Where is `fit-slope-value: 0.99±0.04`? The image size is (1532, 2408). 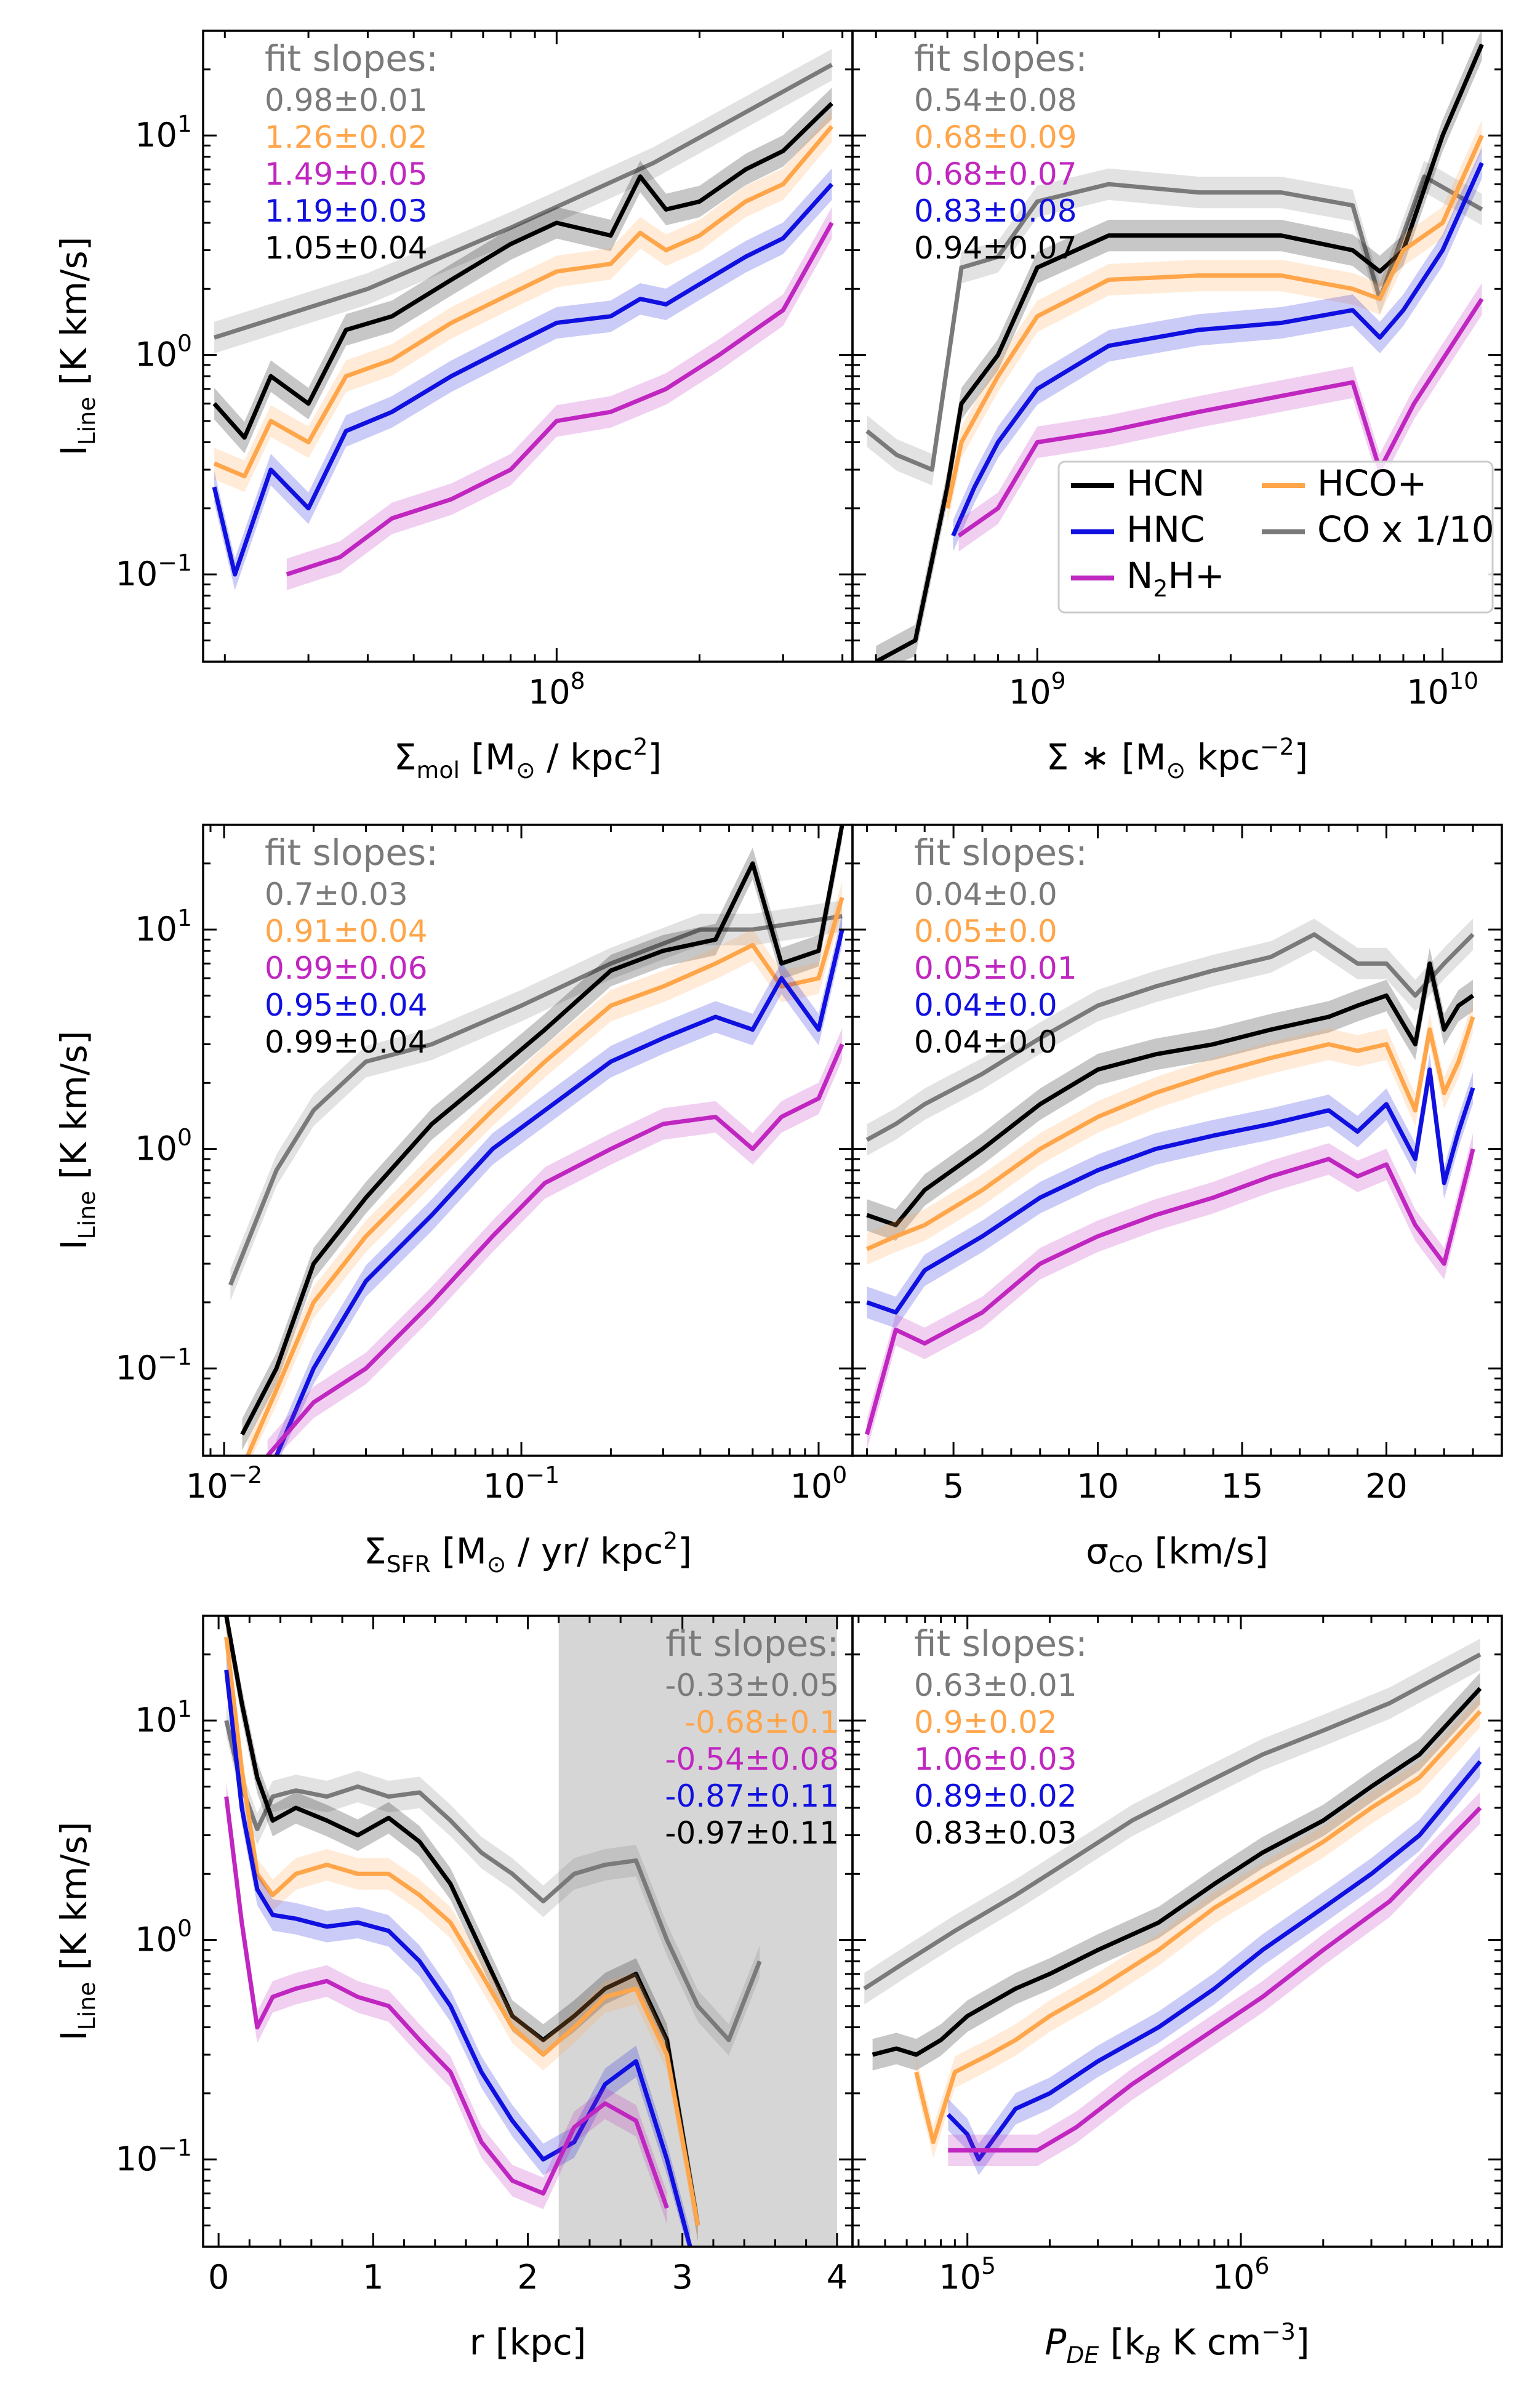 fit-slope-value: 0.99±0.04 is located at coordinates (346, 1042).